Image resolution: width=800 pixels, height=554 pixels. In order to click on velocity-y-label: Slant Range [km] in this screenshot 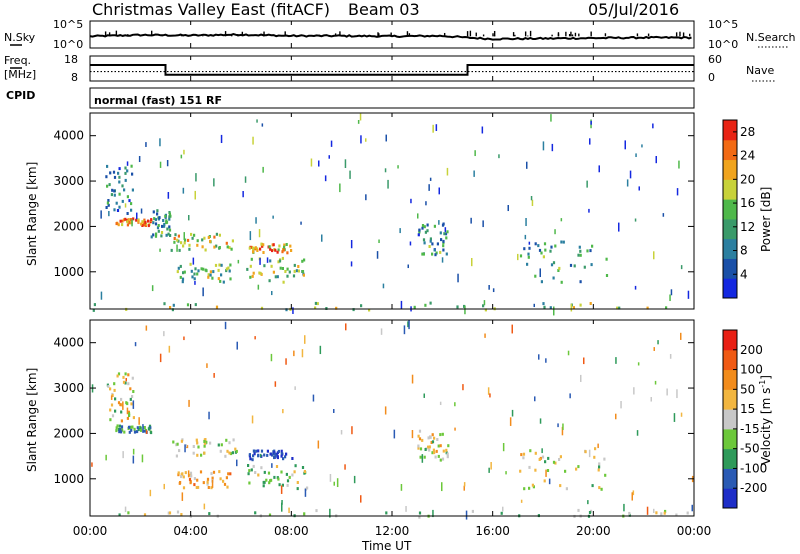, I will do `click(32, 420)`.